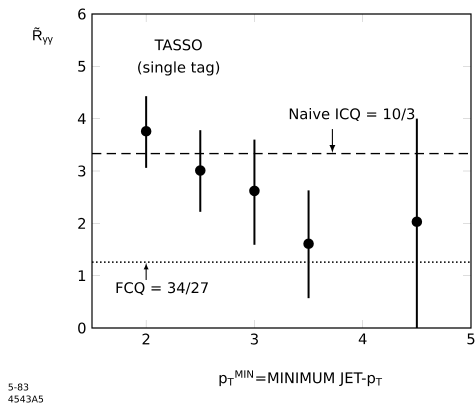 This screenshot has height=419, width=476. Describe the element at coordinates (146, 339) in the screenshot. I see `x-tick-label: 2` at that location.